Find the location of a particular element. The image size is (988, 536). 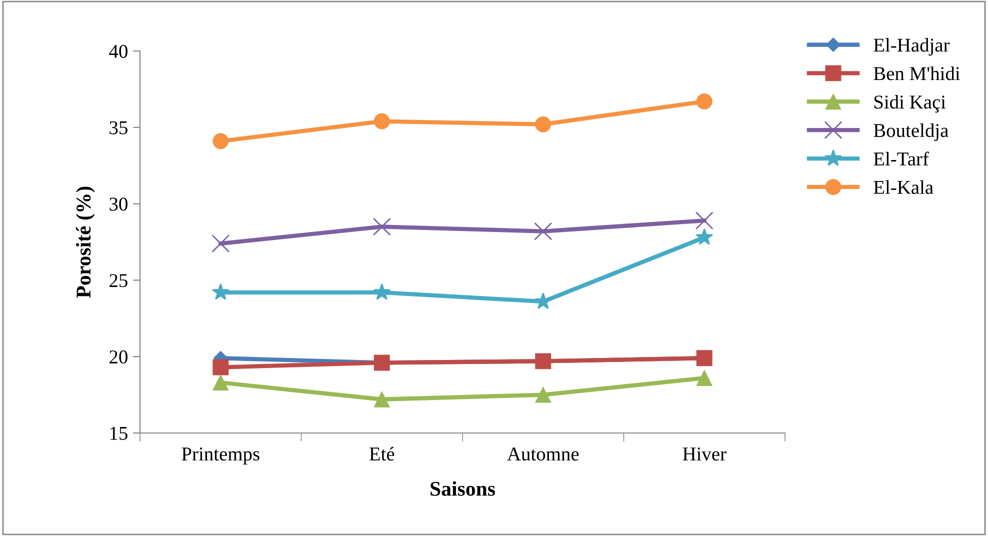

y-axis-title: Porosité (%) is located at coordinates (85, 242).